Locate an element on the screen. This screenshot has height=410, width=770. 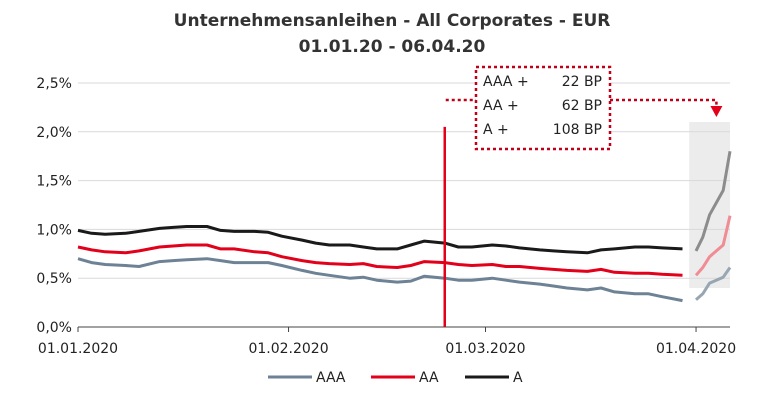
legend-label: AA is located at coordinates (429, 378).